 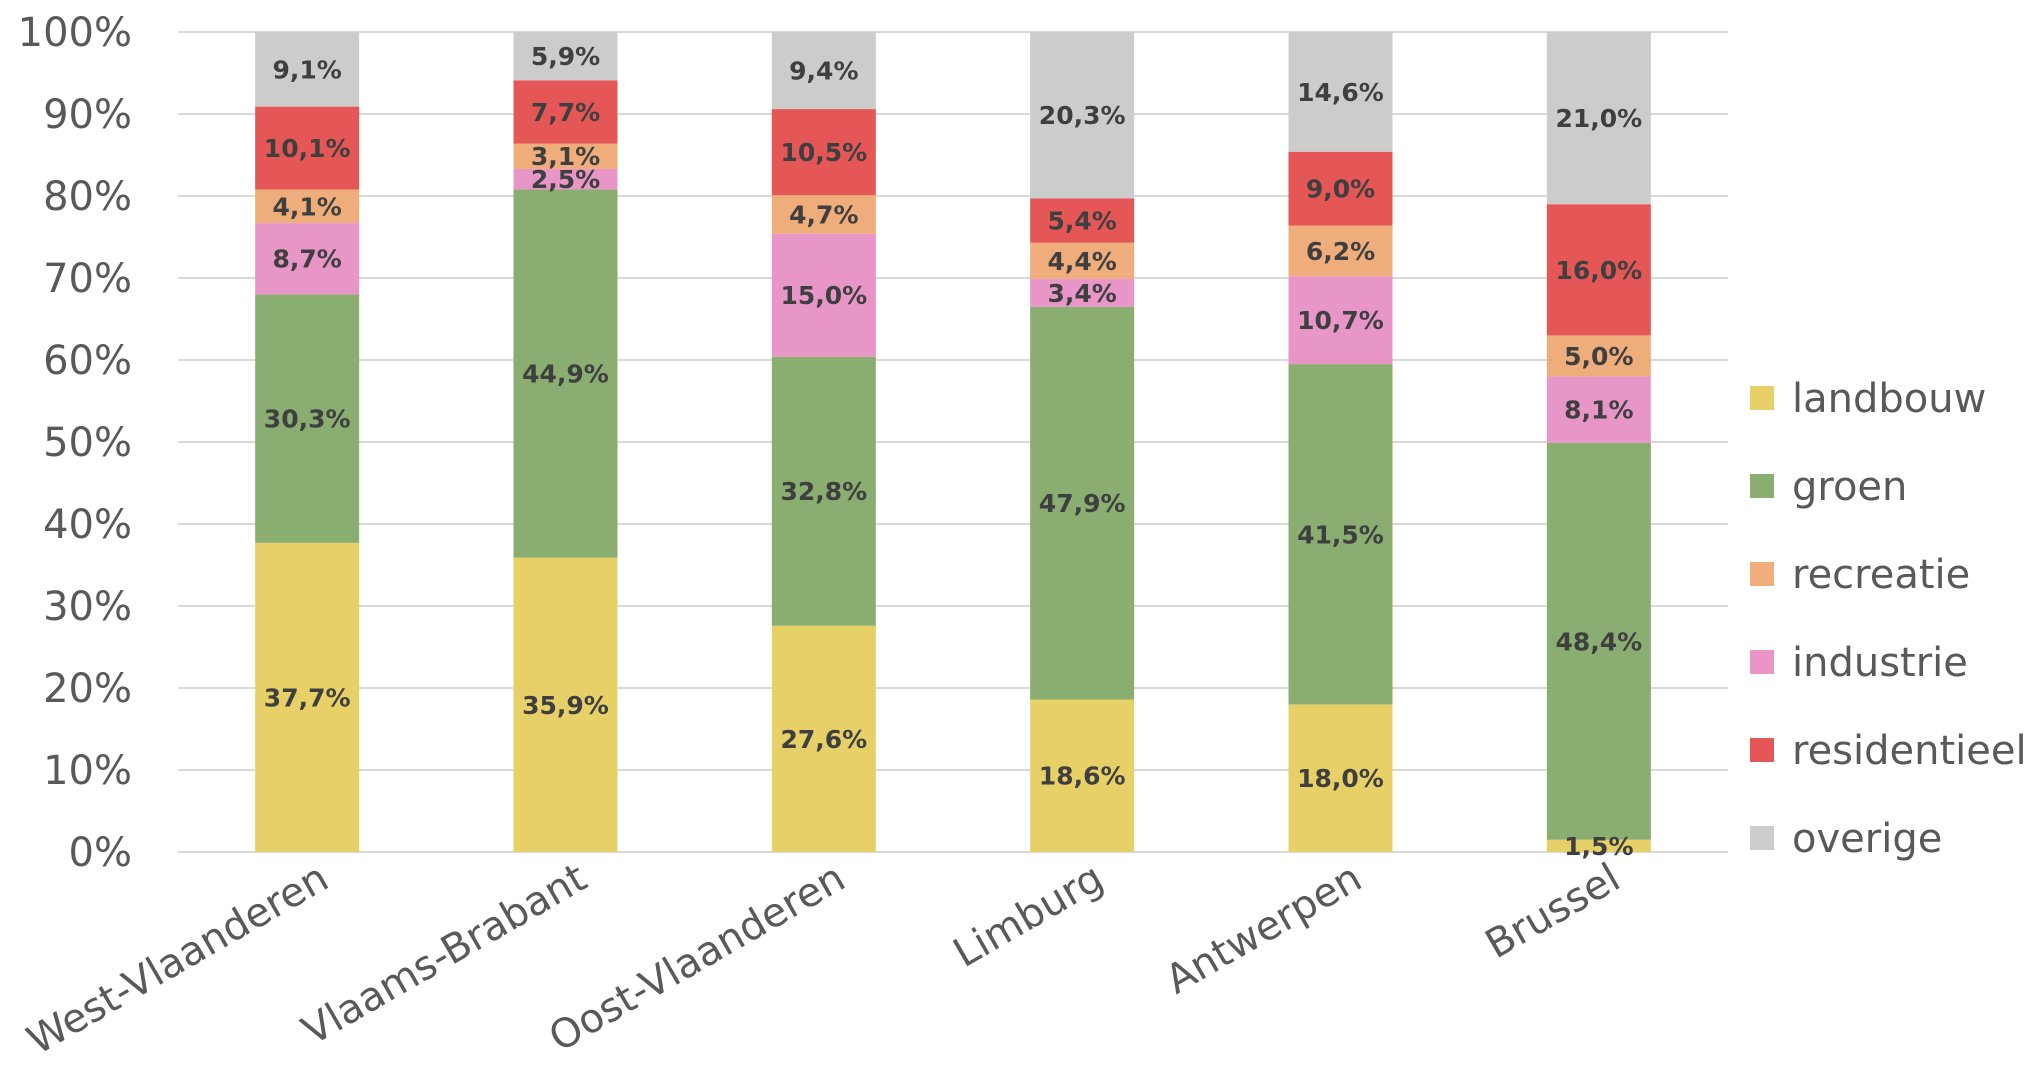 What do you see at coordinates (87, 525) in the screenshot?
I see `y-tick-label: 40%` at bounding box center [87, 525].